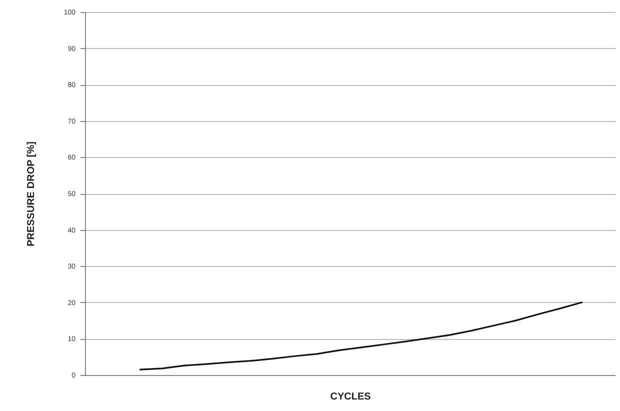 This screenshot has width=620, height=411. Describe the element at coordinates (361, 336) in the screenshot. I see `line-series` at that location.